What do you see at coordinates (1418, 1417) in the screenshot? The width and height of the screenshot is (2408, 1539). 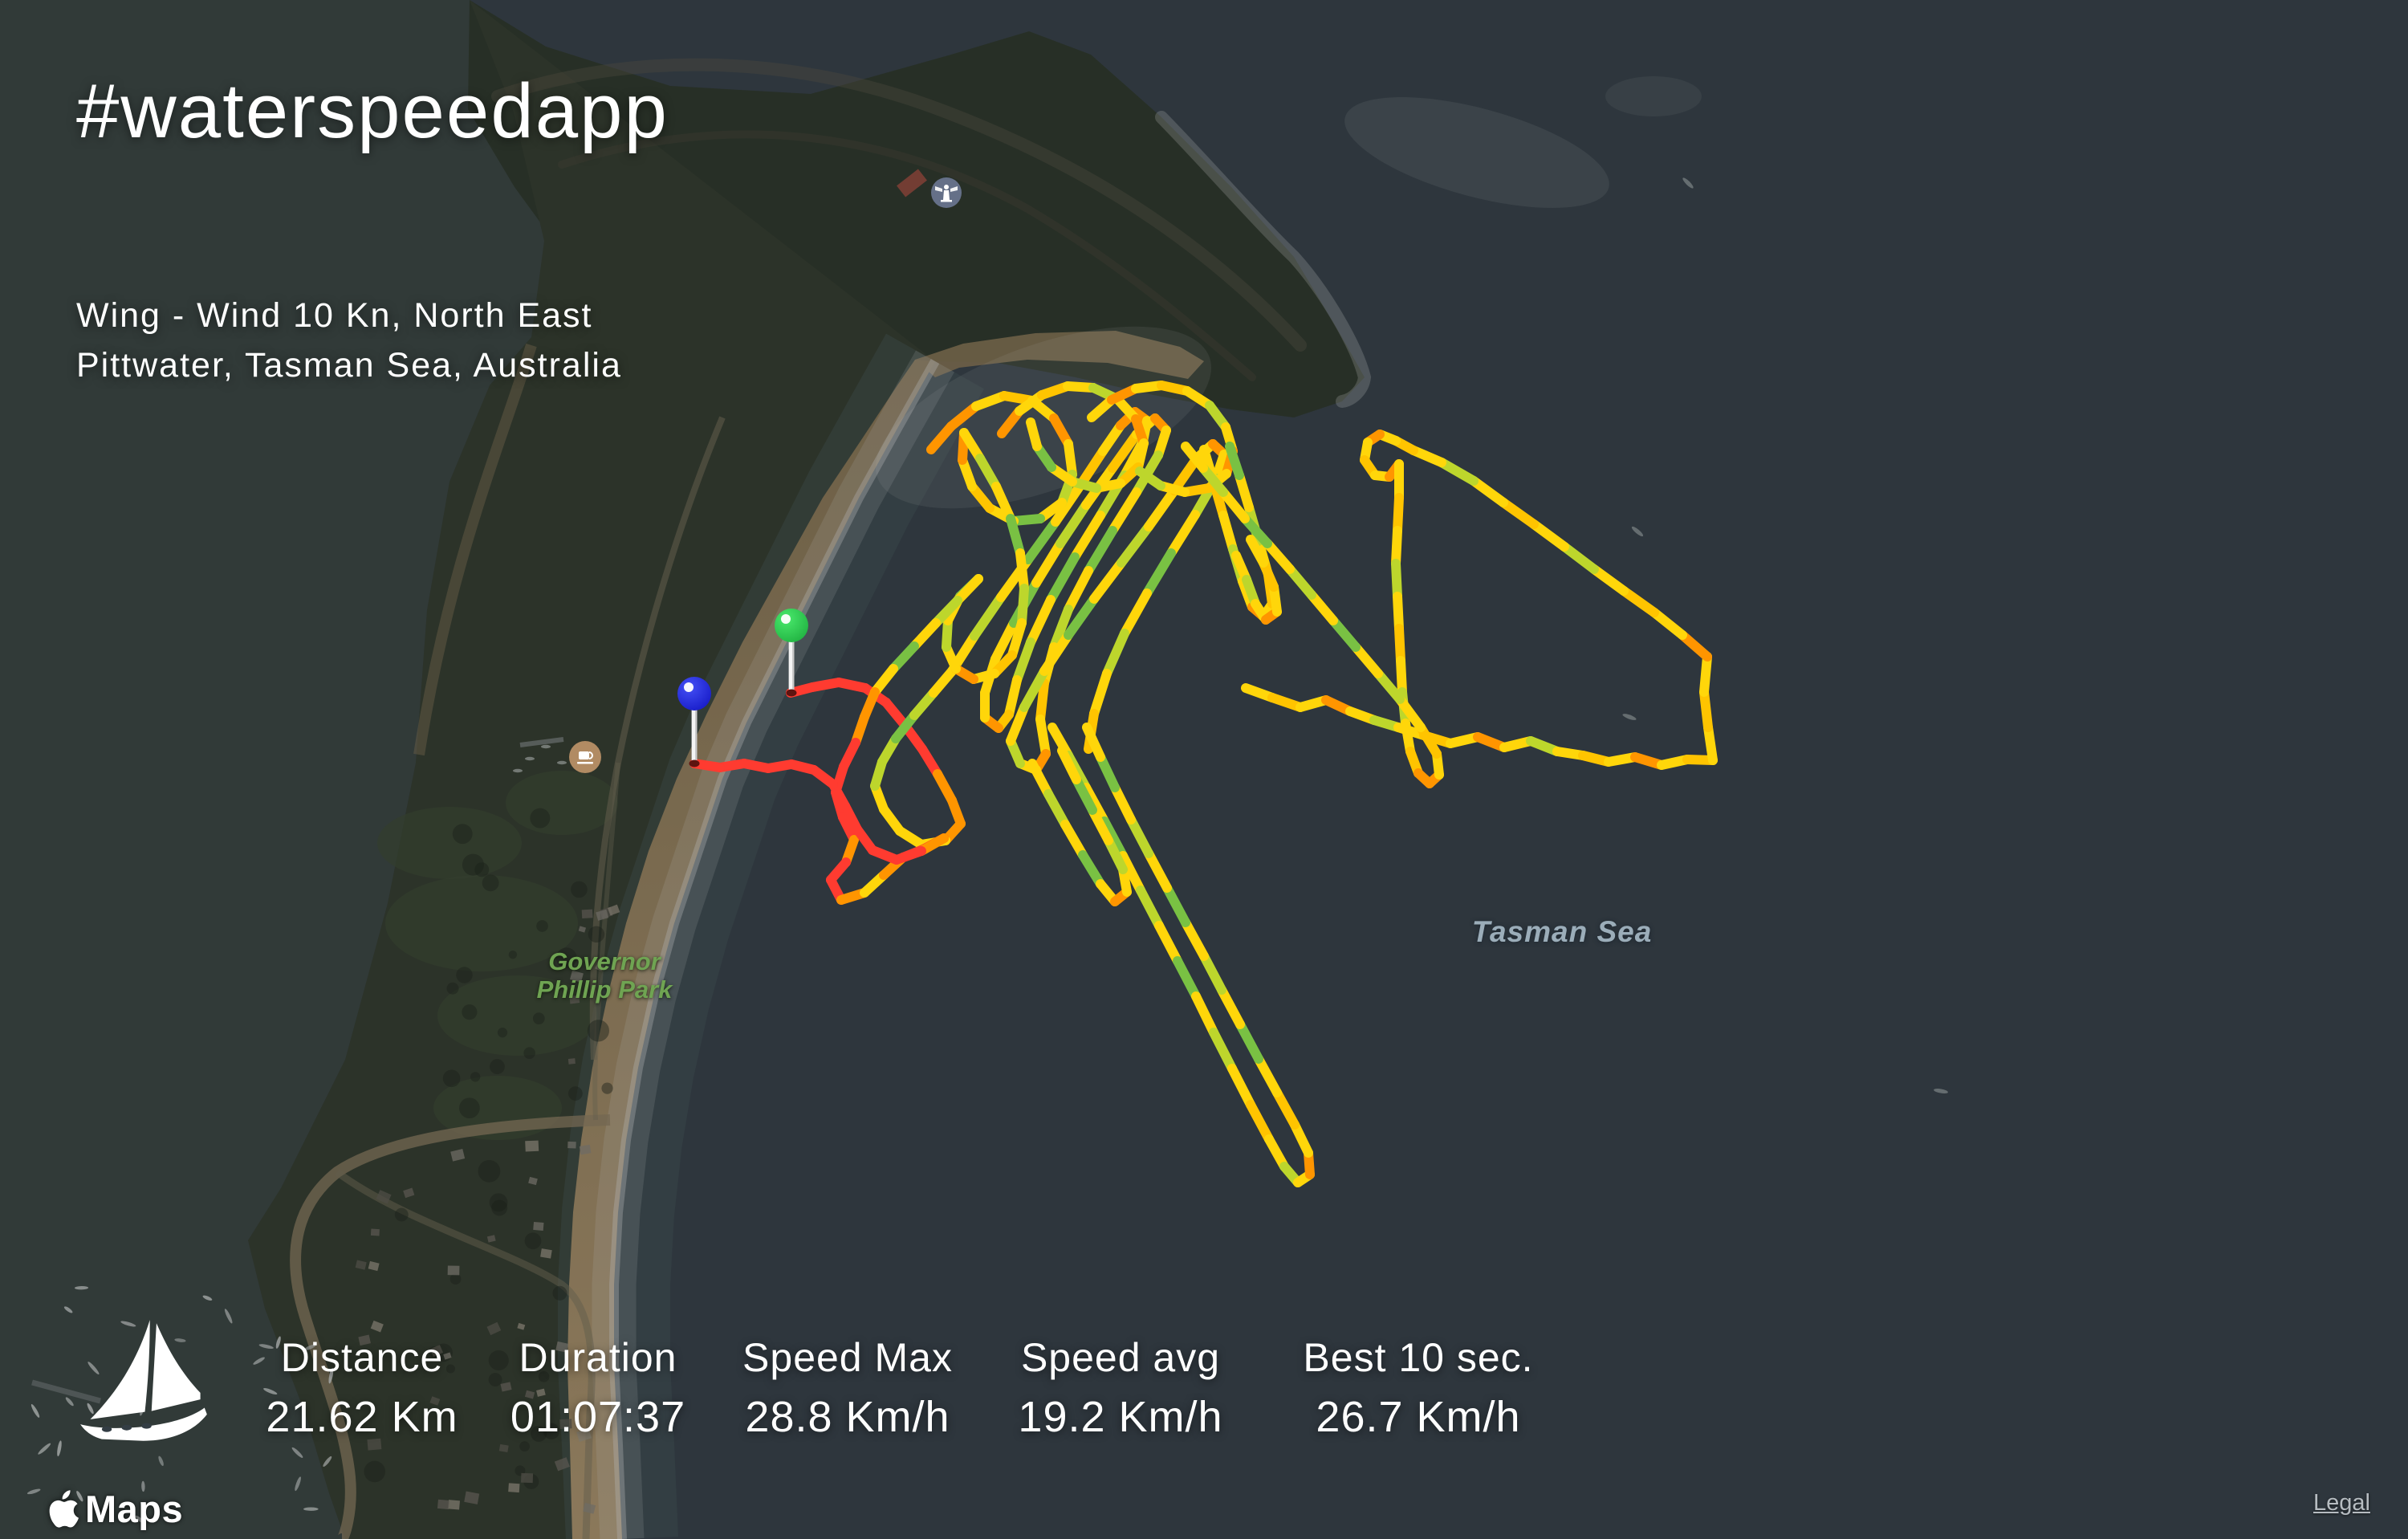 I see `stat-value: 26.7 Km/h` at bounding box center [1418, 1417].